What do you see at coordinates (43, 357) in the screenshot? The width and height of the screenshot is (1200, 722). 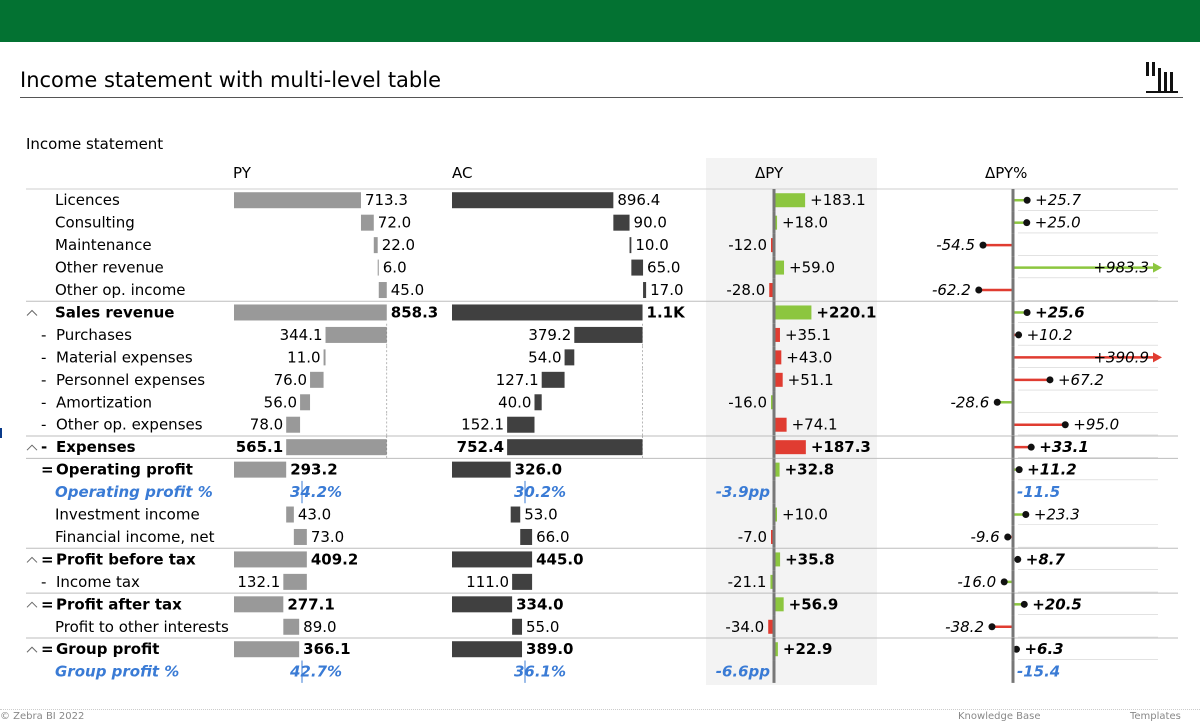 I see `row-prefix: -` at bounding box center [43, 357].